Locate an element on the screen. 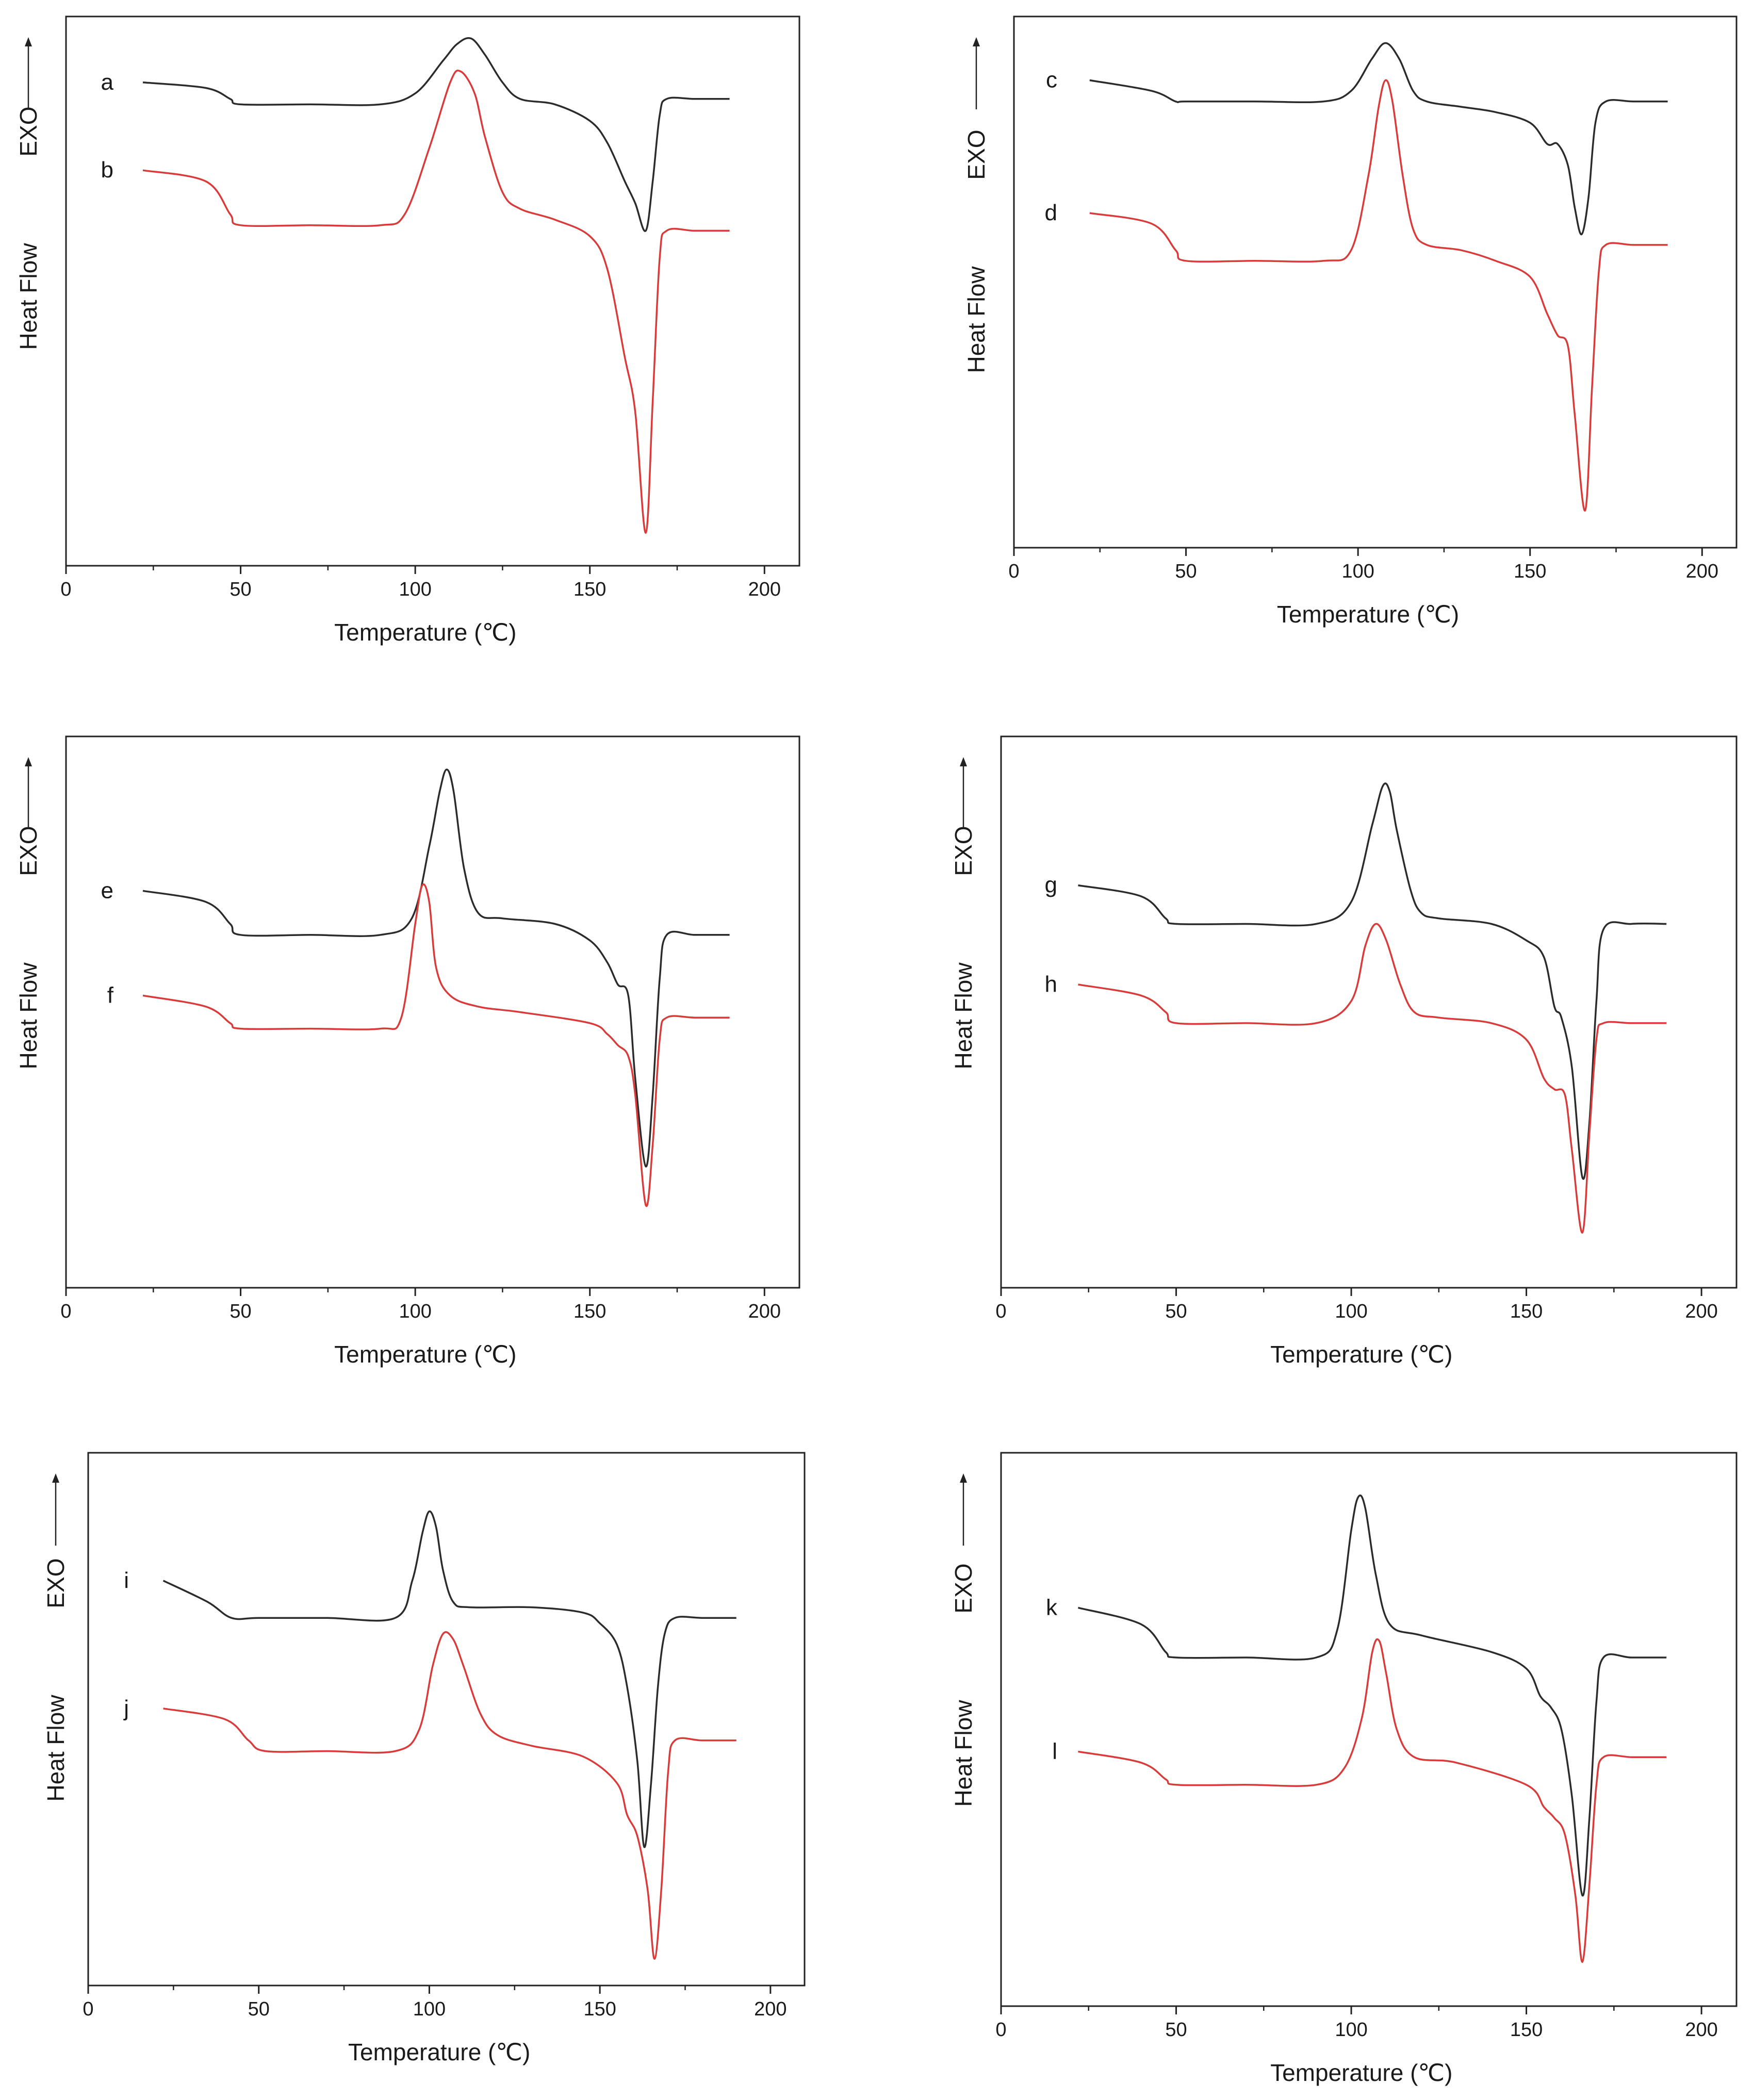  series-line-a is located at coordinates (436, 135).